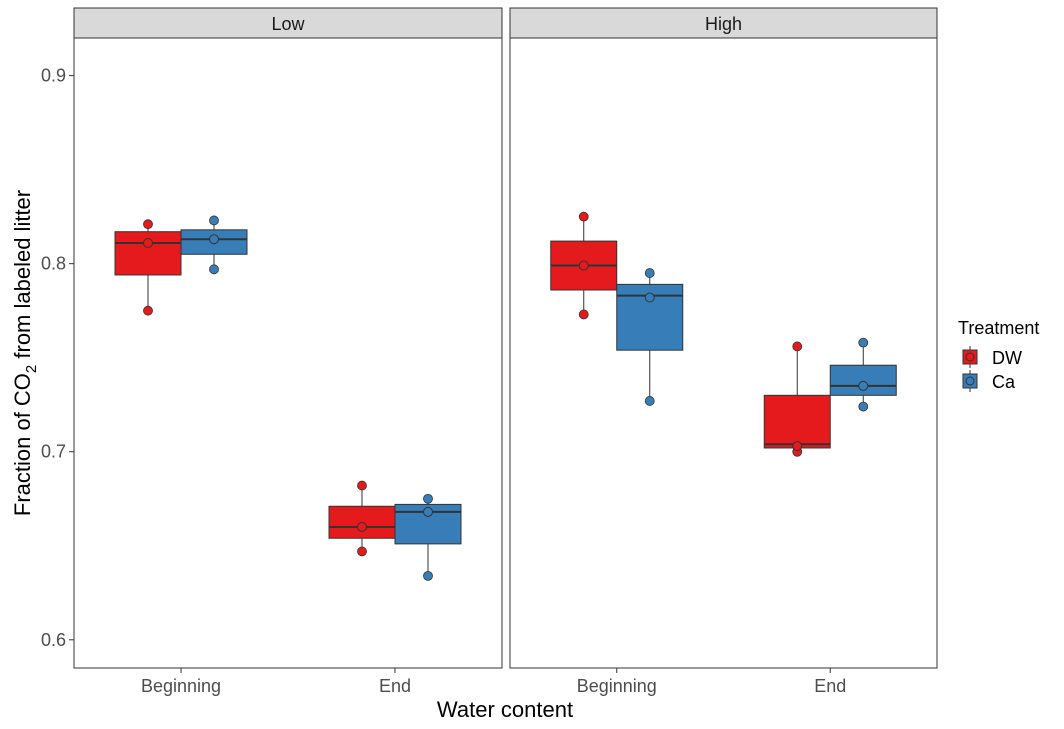  What do you see at coordinates (797, 421) in the screenshot?
I see `box-body` at bounding box center [797, 421].